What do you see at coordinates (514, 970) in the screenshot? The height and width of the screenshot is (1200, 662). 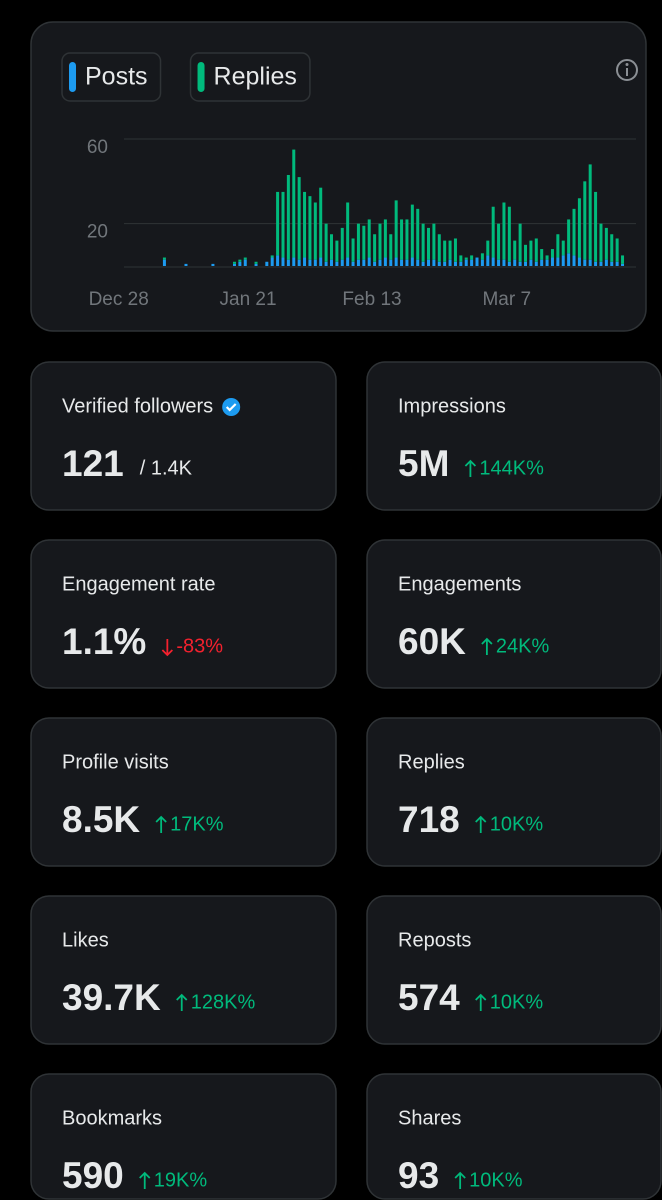 I see `metric-card: Reposts 574 10K%` at bounding box center [514, 970].